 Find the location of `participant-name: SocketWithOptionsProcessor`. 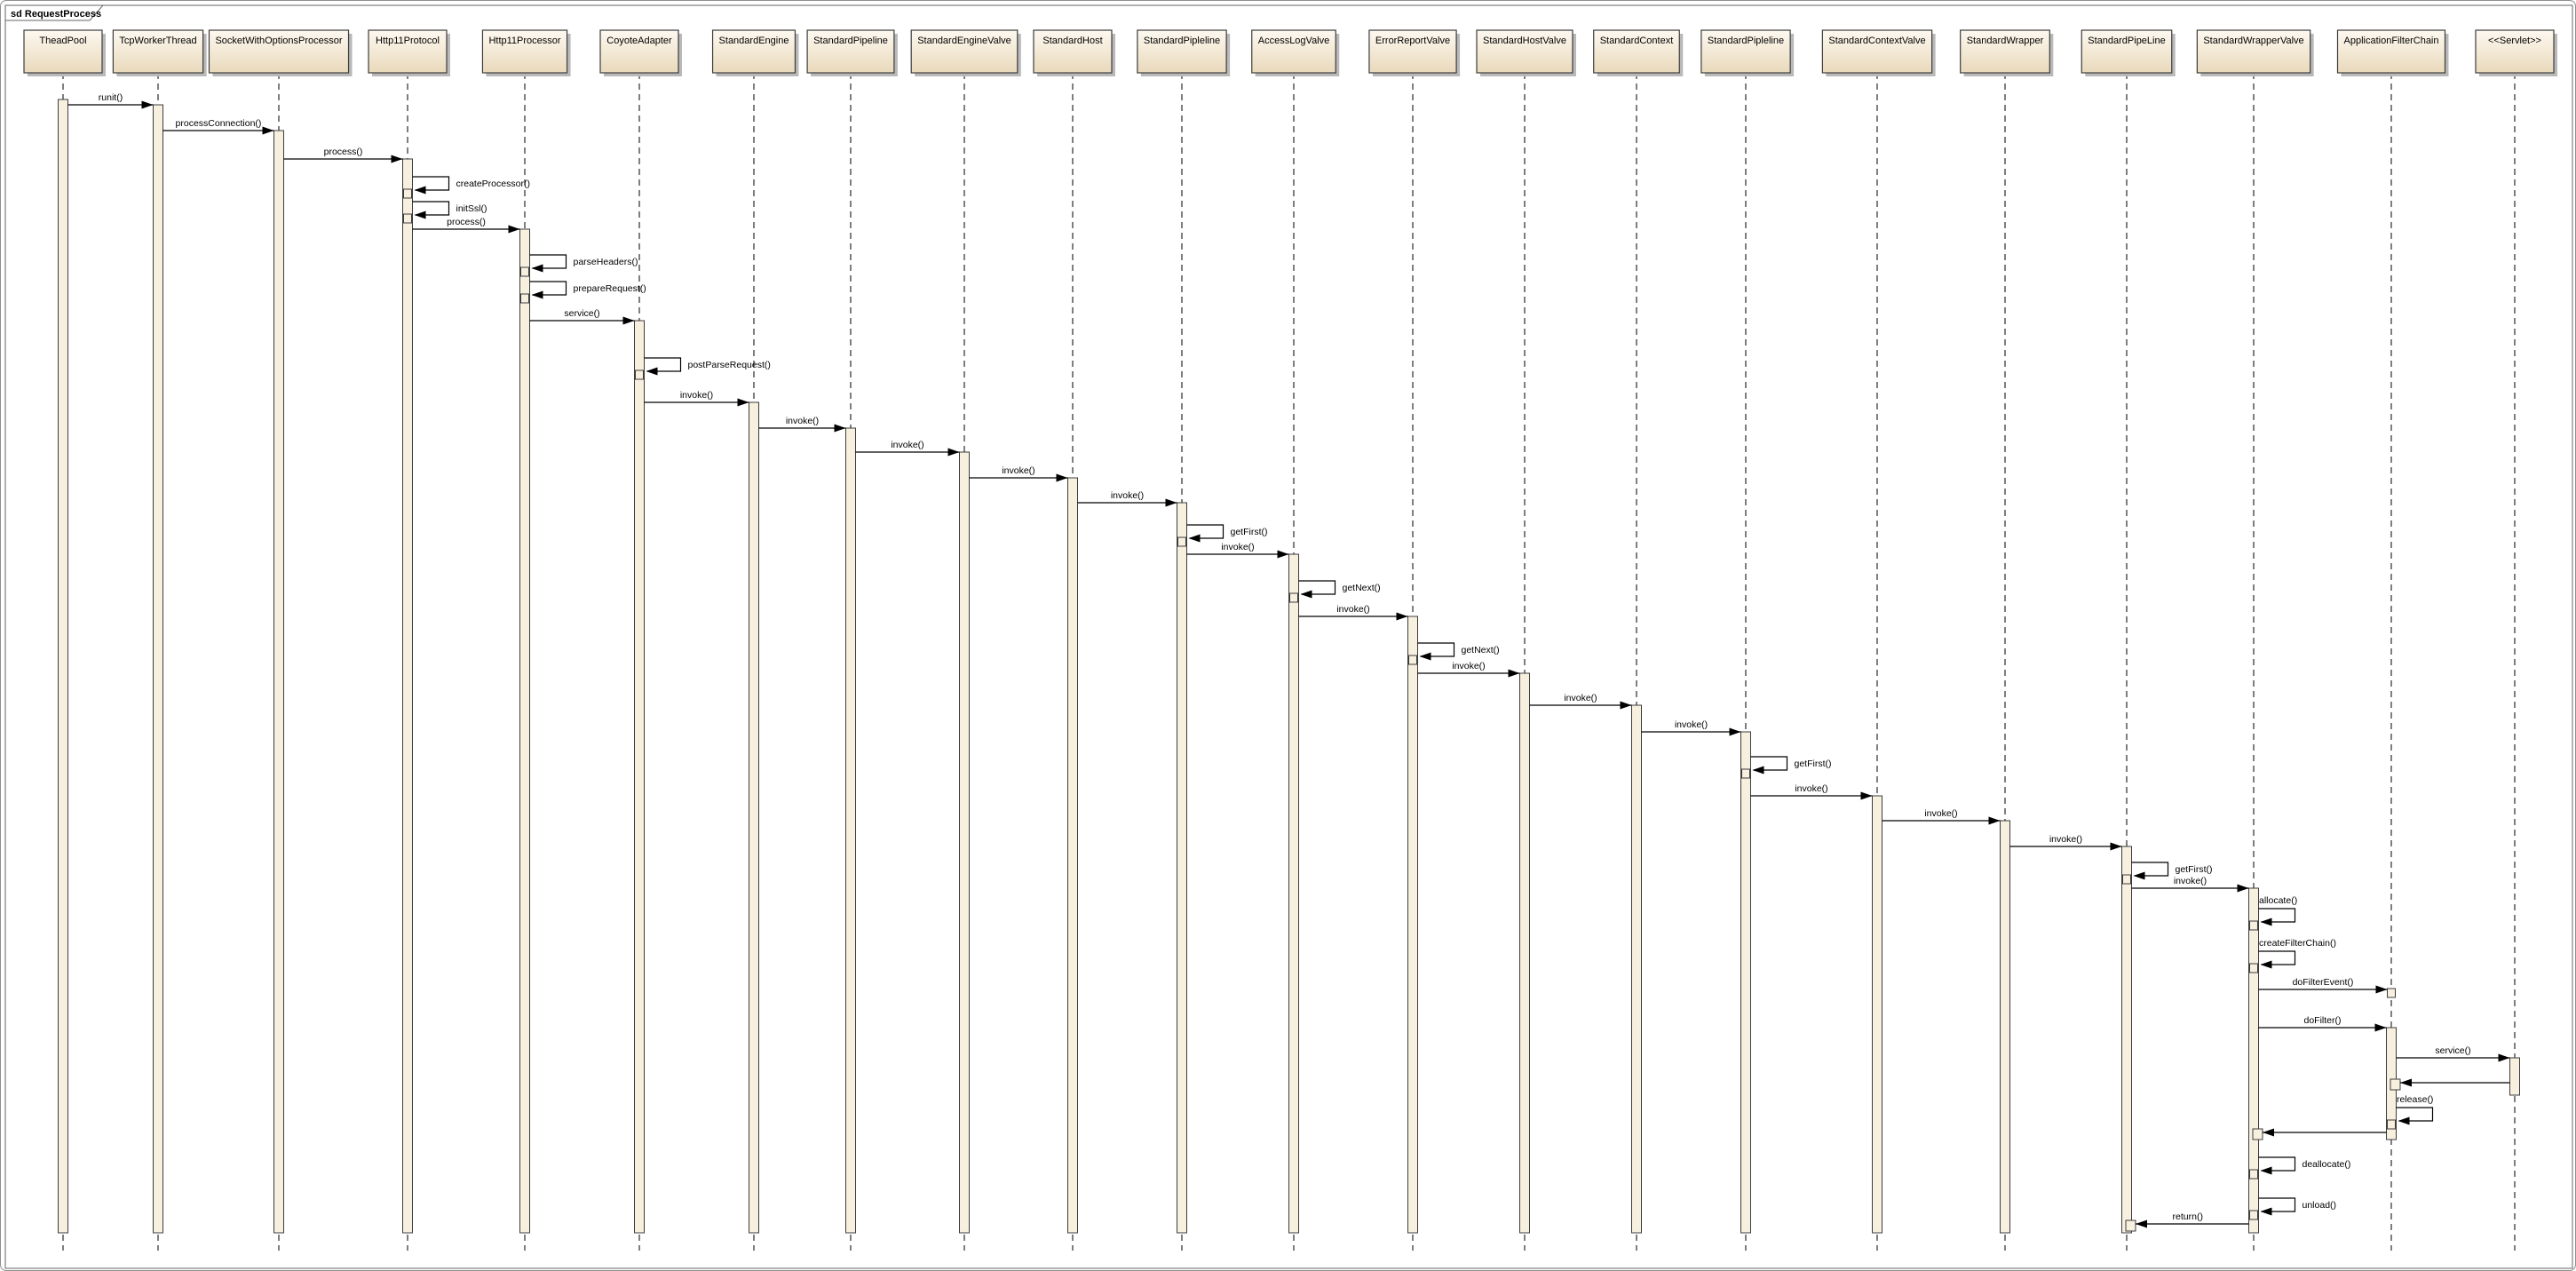

participant-name: SocketWithOptionsProcessor is located at coordinates (279, 41).